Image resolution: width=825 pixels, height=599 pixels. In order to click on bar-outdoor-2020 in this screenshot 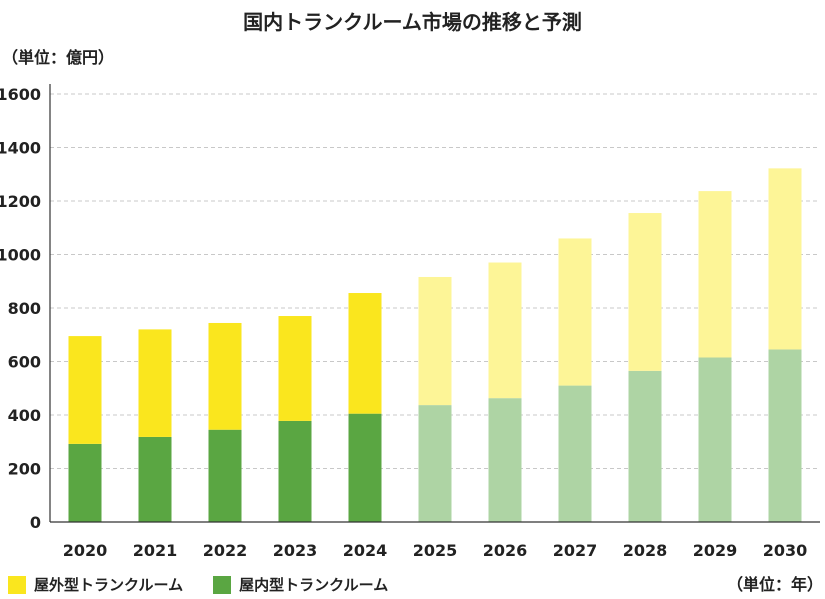, I will do `click(85, 390)`.